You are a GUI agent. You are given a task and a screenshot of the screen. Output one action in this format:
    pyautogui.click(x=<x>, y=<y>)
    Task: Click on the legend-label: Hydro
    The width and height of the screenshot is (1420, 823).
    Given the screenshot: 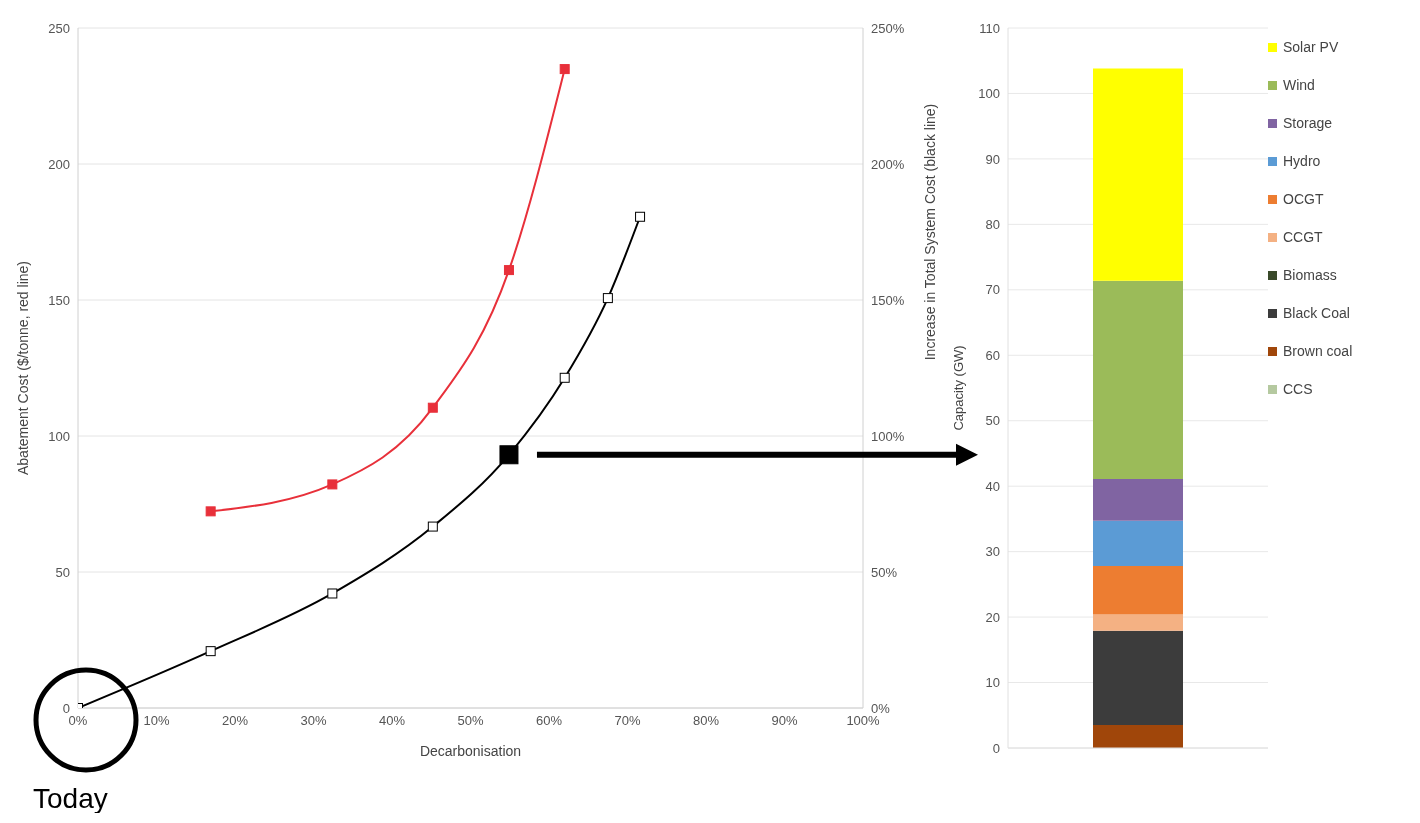 What is the action you would take?
    pyautogui.click(x=1302, y=161)
    